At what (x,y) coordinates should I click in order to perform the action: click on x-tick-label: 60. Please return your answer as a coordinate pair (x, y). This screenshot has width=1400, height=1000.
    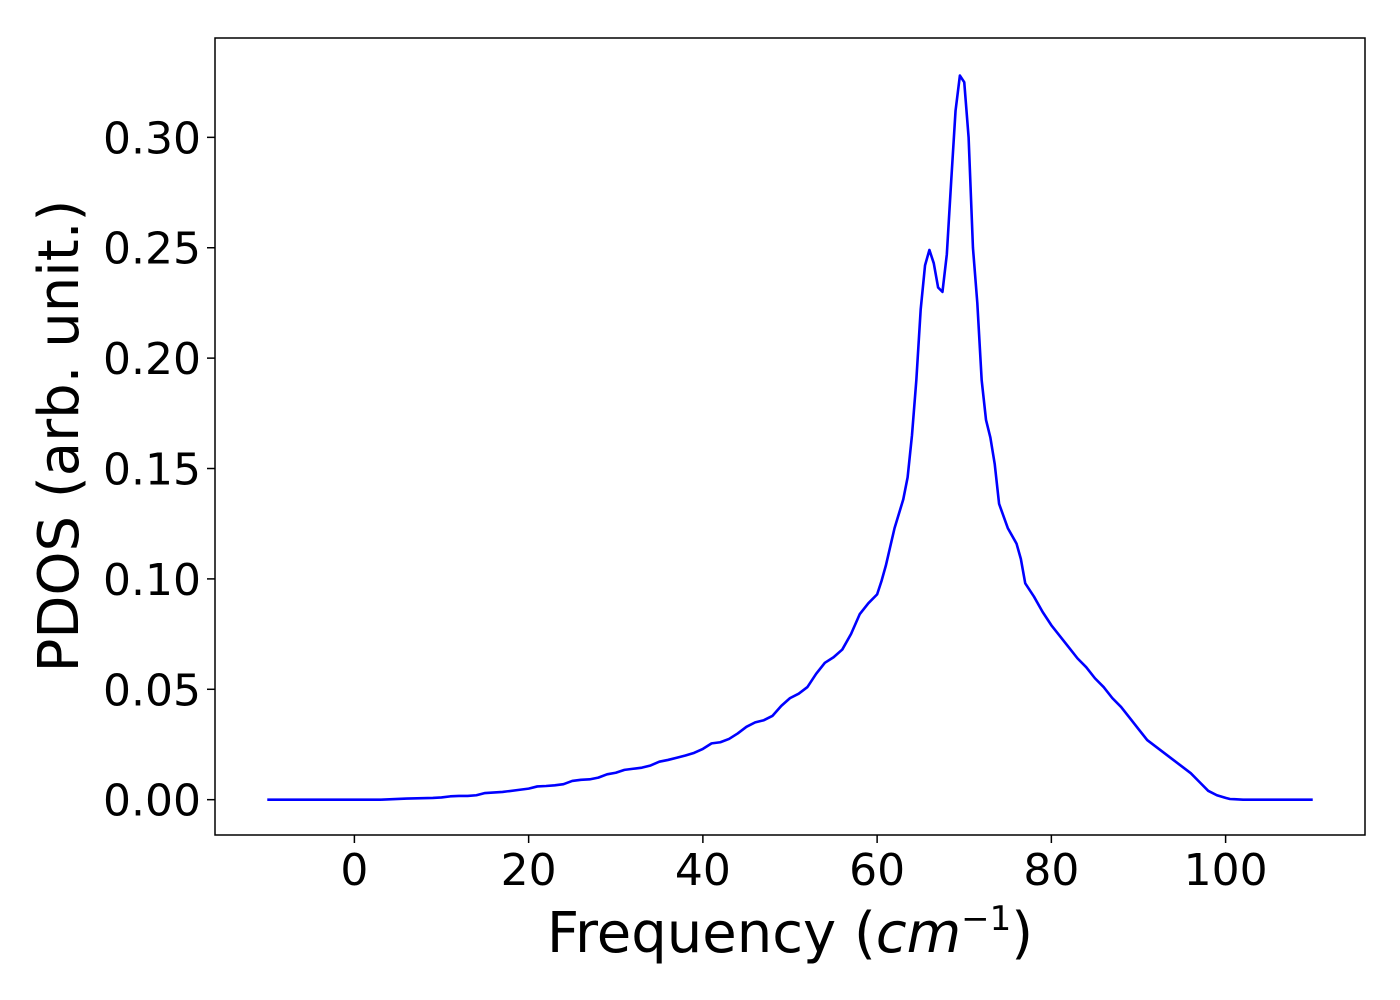
    Looking at the image, I should click on (877, 870).